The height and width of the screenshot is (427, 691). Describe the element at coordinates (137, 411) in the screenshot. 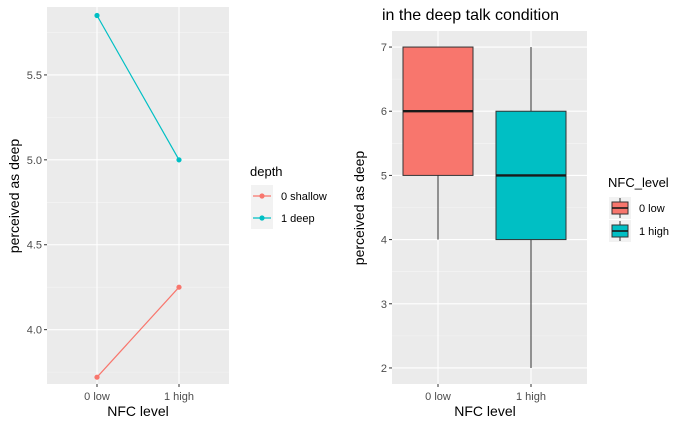

I see `line-x-axis-title: NFC level` at that location.